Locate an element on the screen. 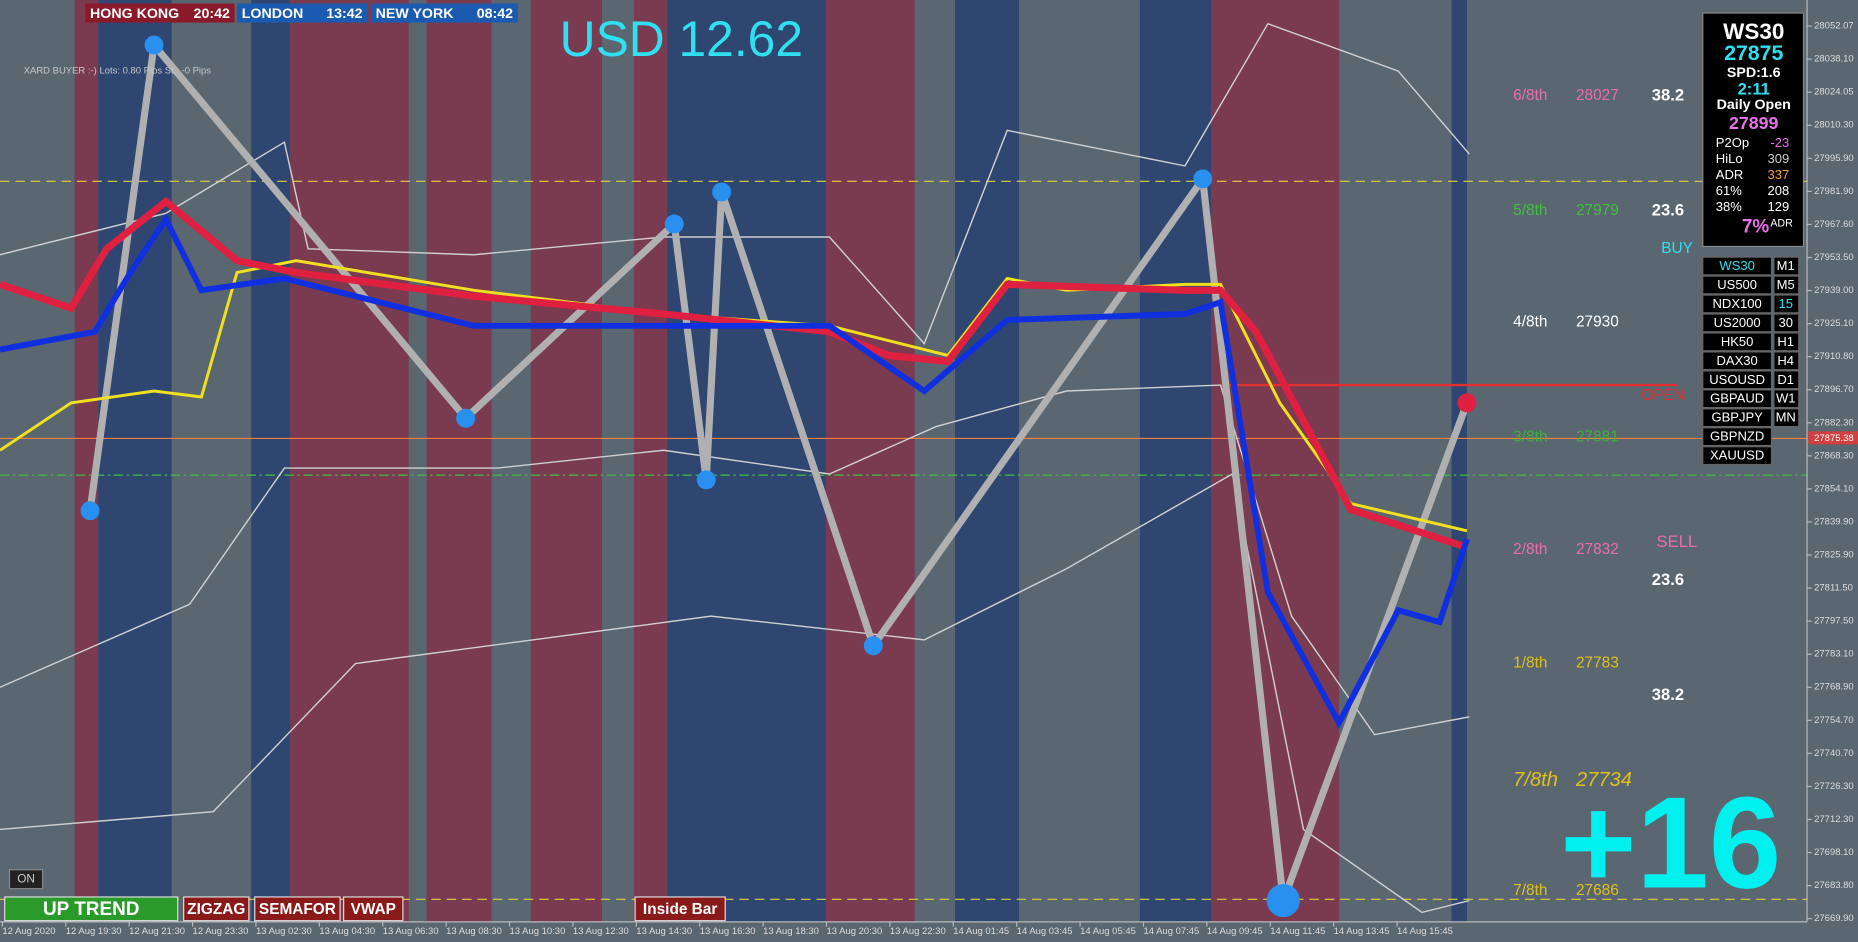 This screenshot has height=942, width=1858. symbol-name: WS30 is located at coordinates (1736, 265).